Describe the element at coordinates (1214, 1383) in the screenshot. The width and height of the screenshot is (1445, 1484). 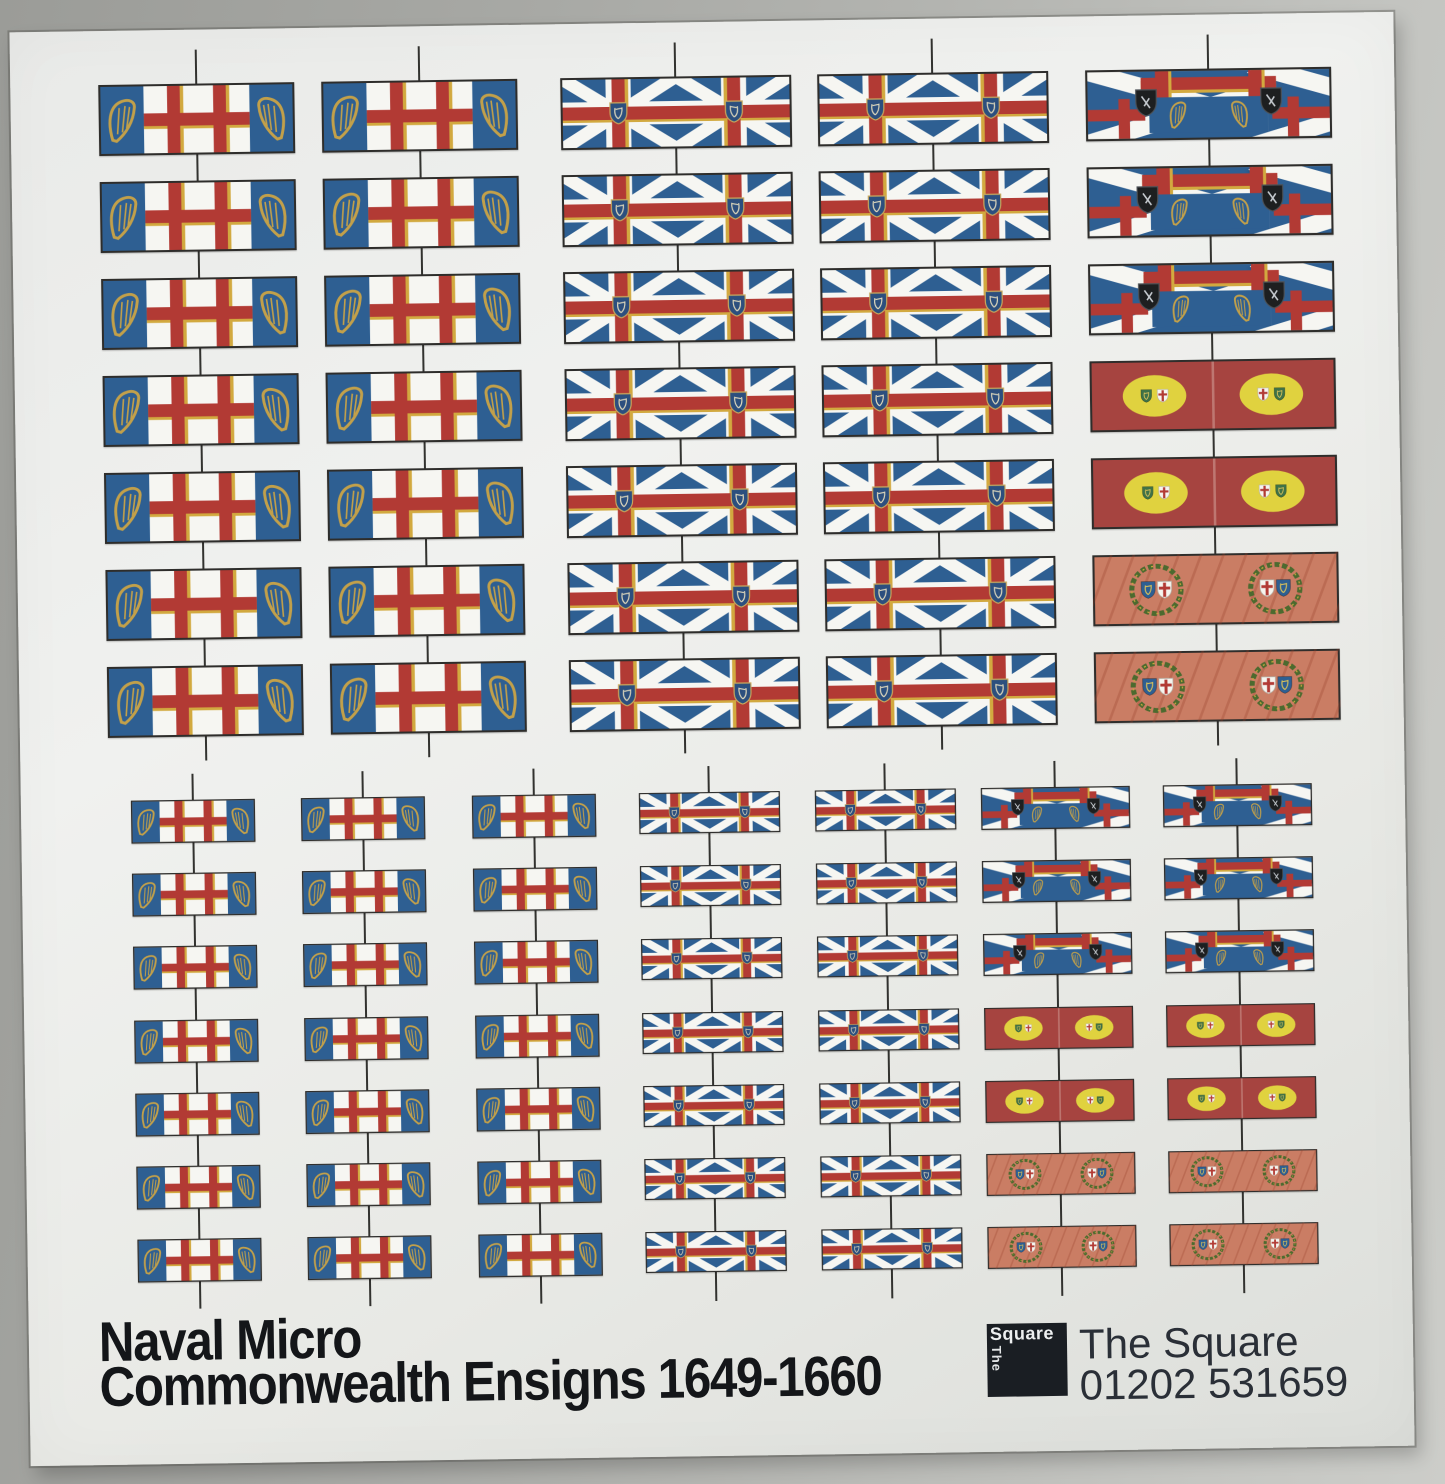
I see `vendor-phone: 01202 531659` at that location.